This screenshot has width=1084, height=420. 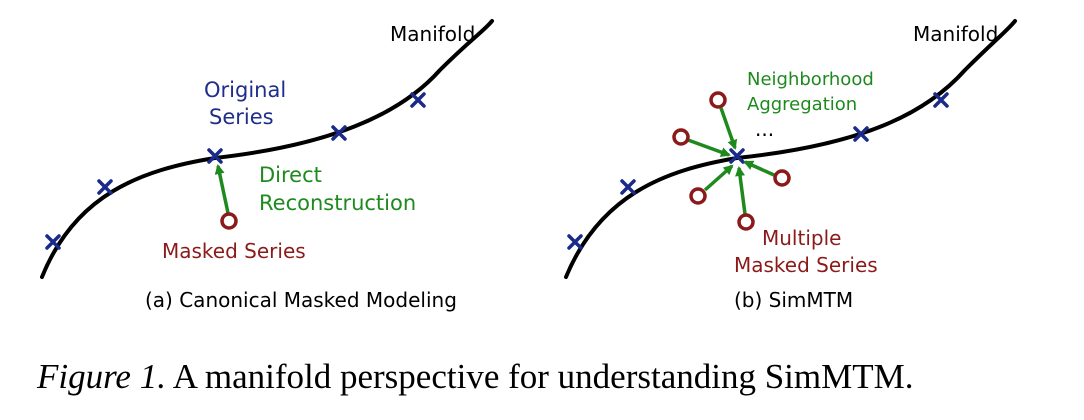 I want to click on multiple-masked-label-line1: Multiple, so click(x=801, y=238).